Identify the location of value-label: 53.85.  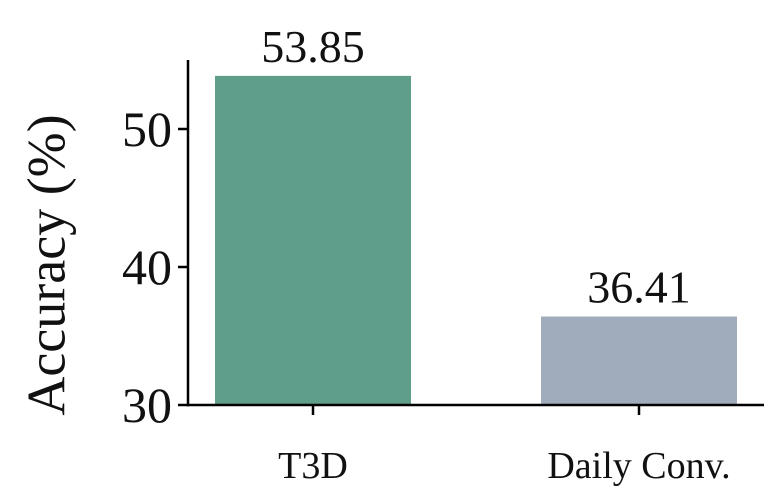
(313, 46).